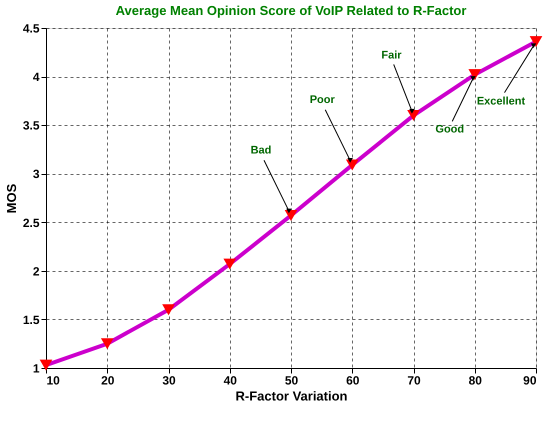 The image size is (559, 431). Describe the element at coordinates (31, 29) in the screenshot. I see `y-tick-label: 4.5` at that location.